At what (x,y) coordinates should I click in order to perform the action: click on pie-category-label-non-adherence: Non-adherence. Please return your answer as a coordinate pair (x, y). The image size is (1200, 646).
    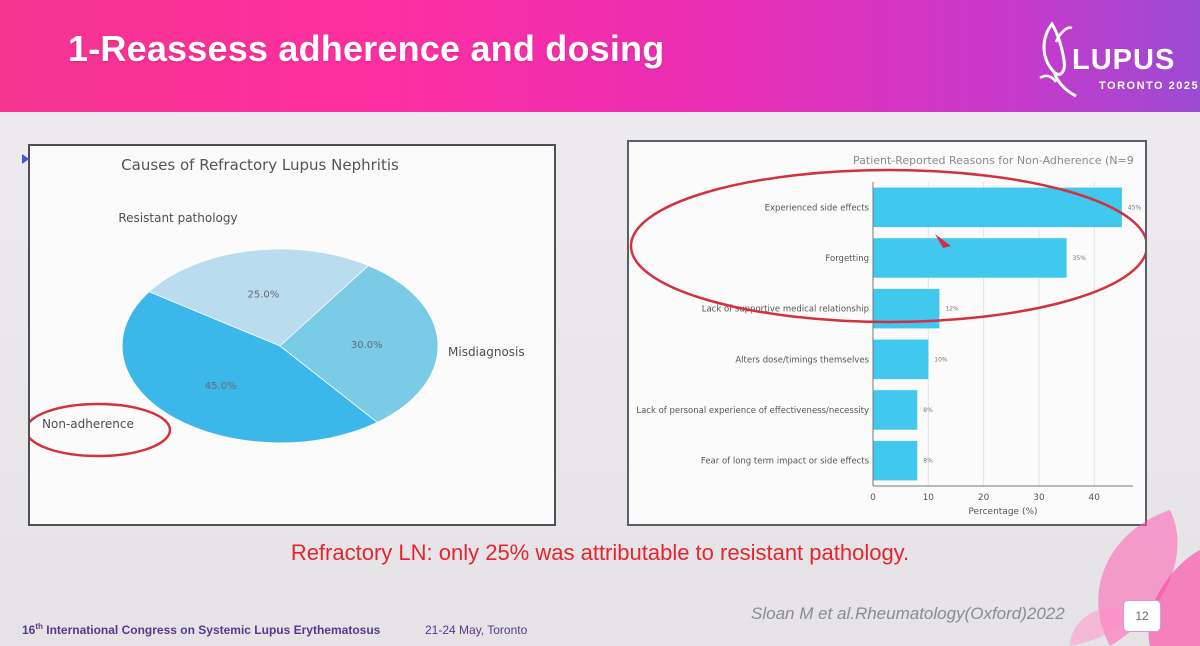
    Looking at the image, I should click on (88, 424).